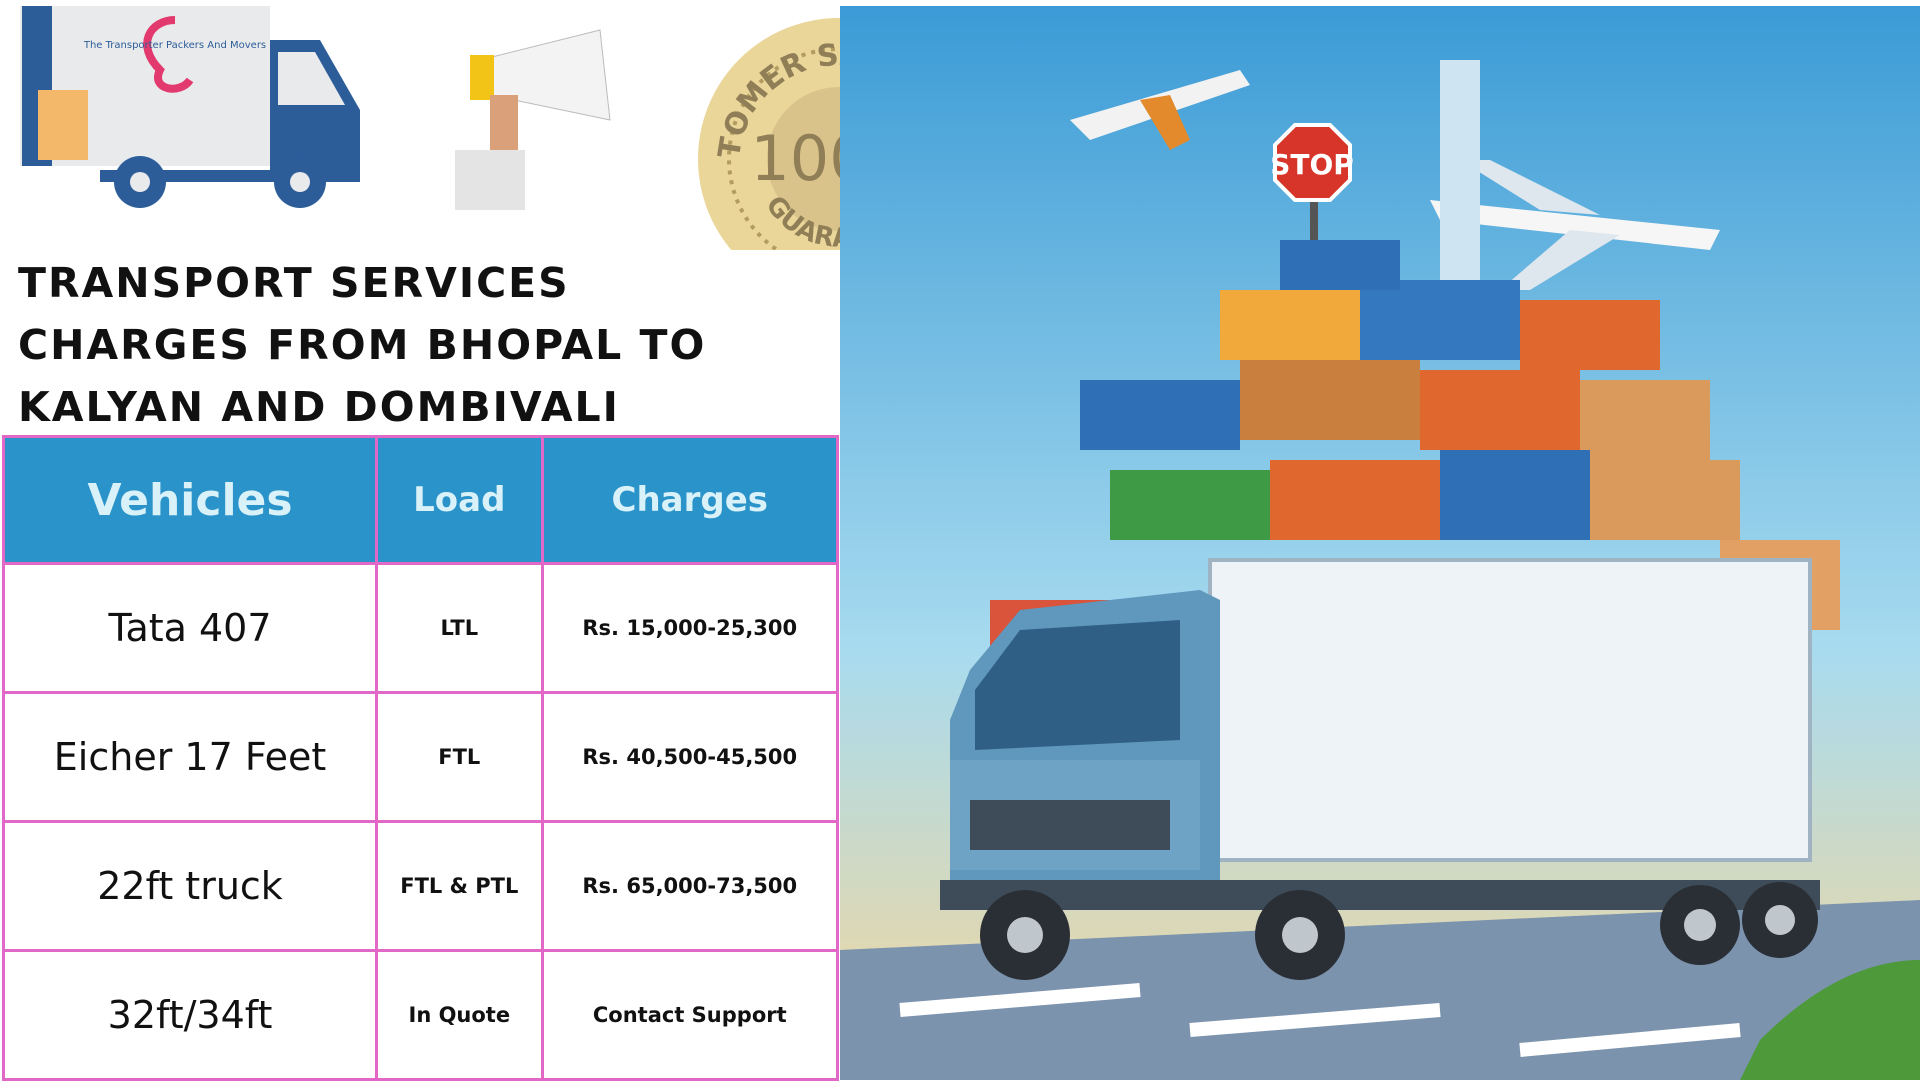 The image size is (1920, 1081). I want to click on logo-text: The Transporter Packers And Movers, so click(174, 45).